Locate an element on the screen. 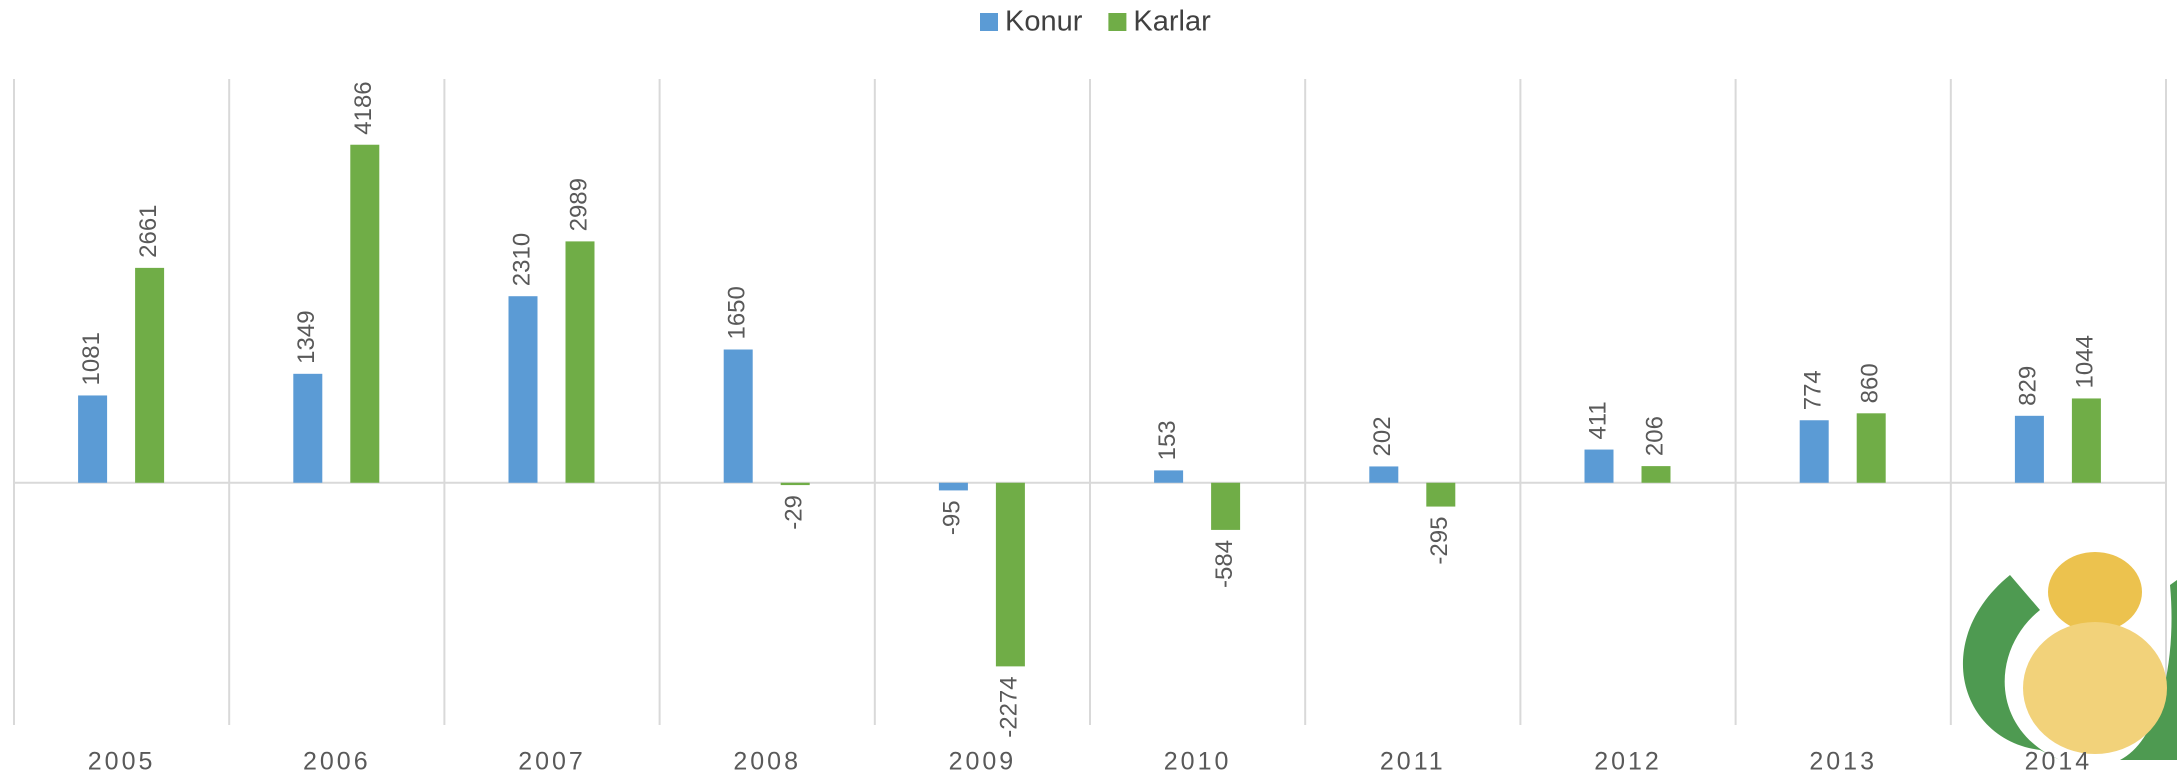  value-label: 1650 is located at coordinates (737, 312).